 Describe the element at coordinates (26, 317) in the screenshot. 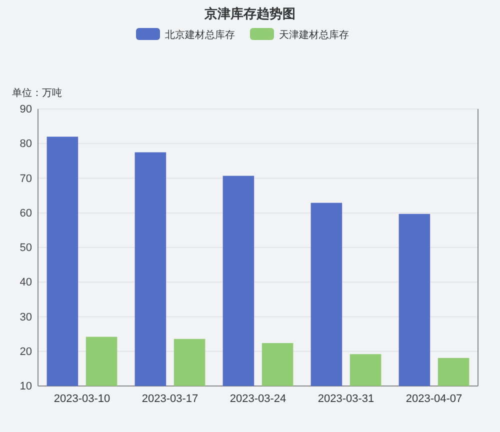

I see `y-tick-label: 30` at that location.